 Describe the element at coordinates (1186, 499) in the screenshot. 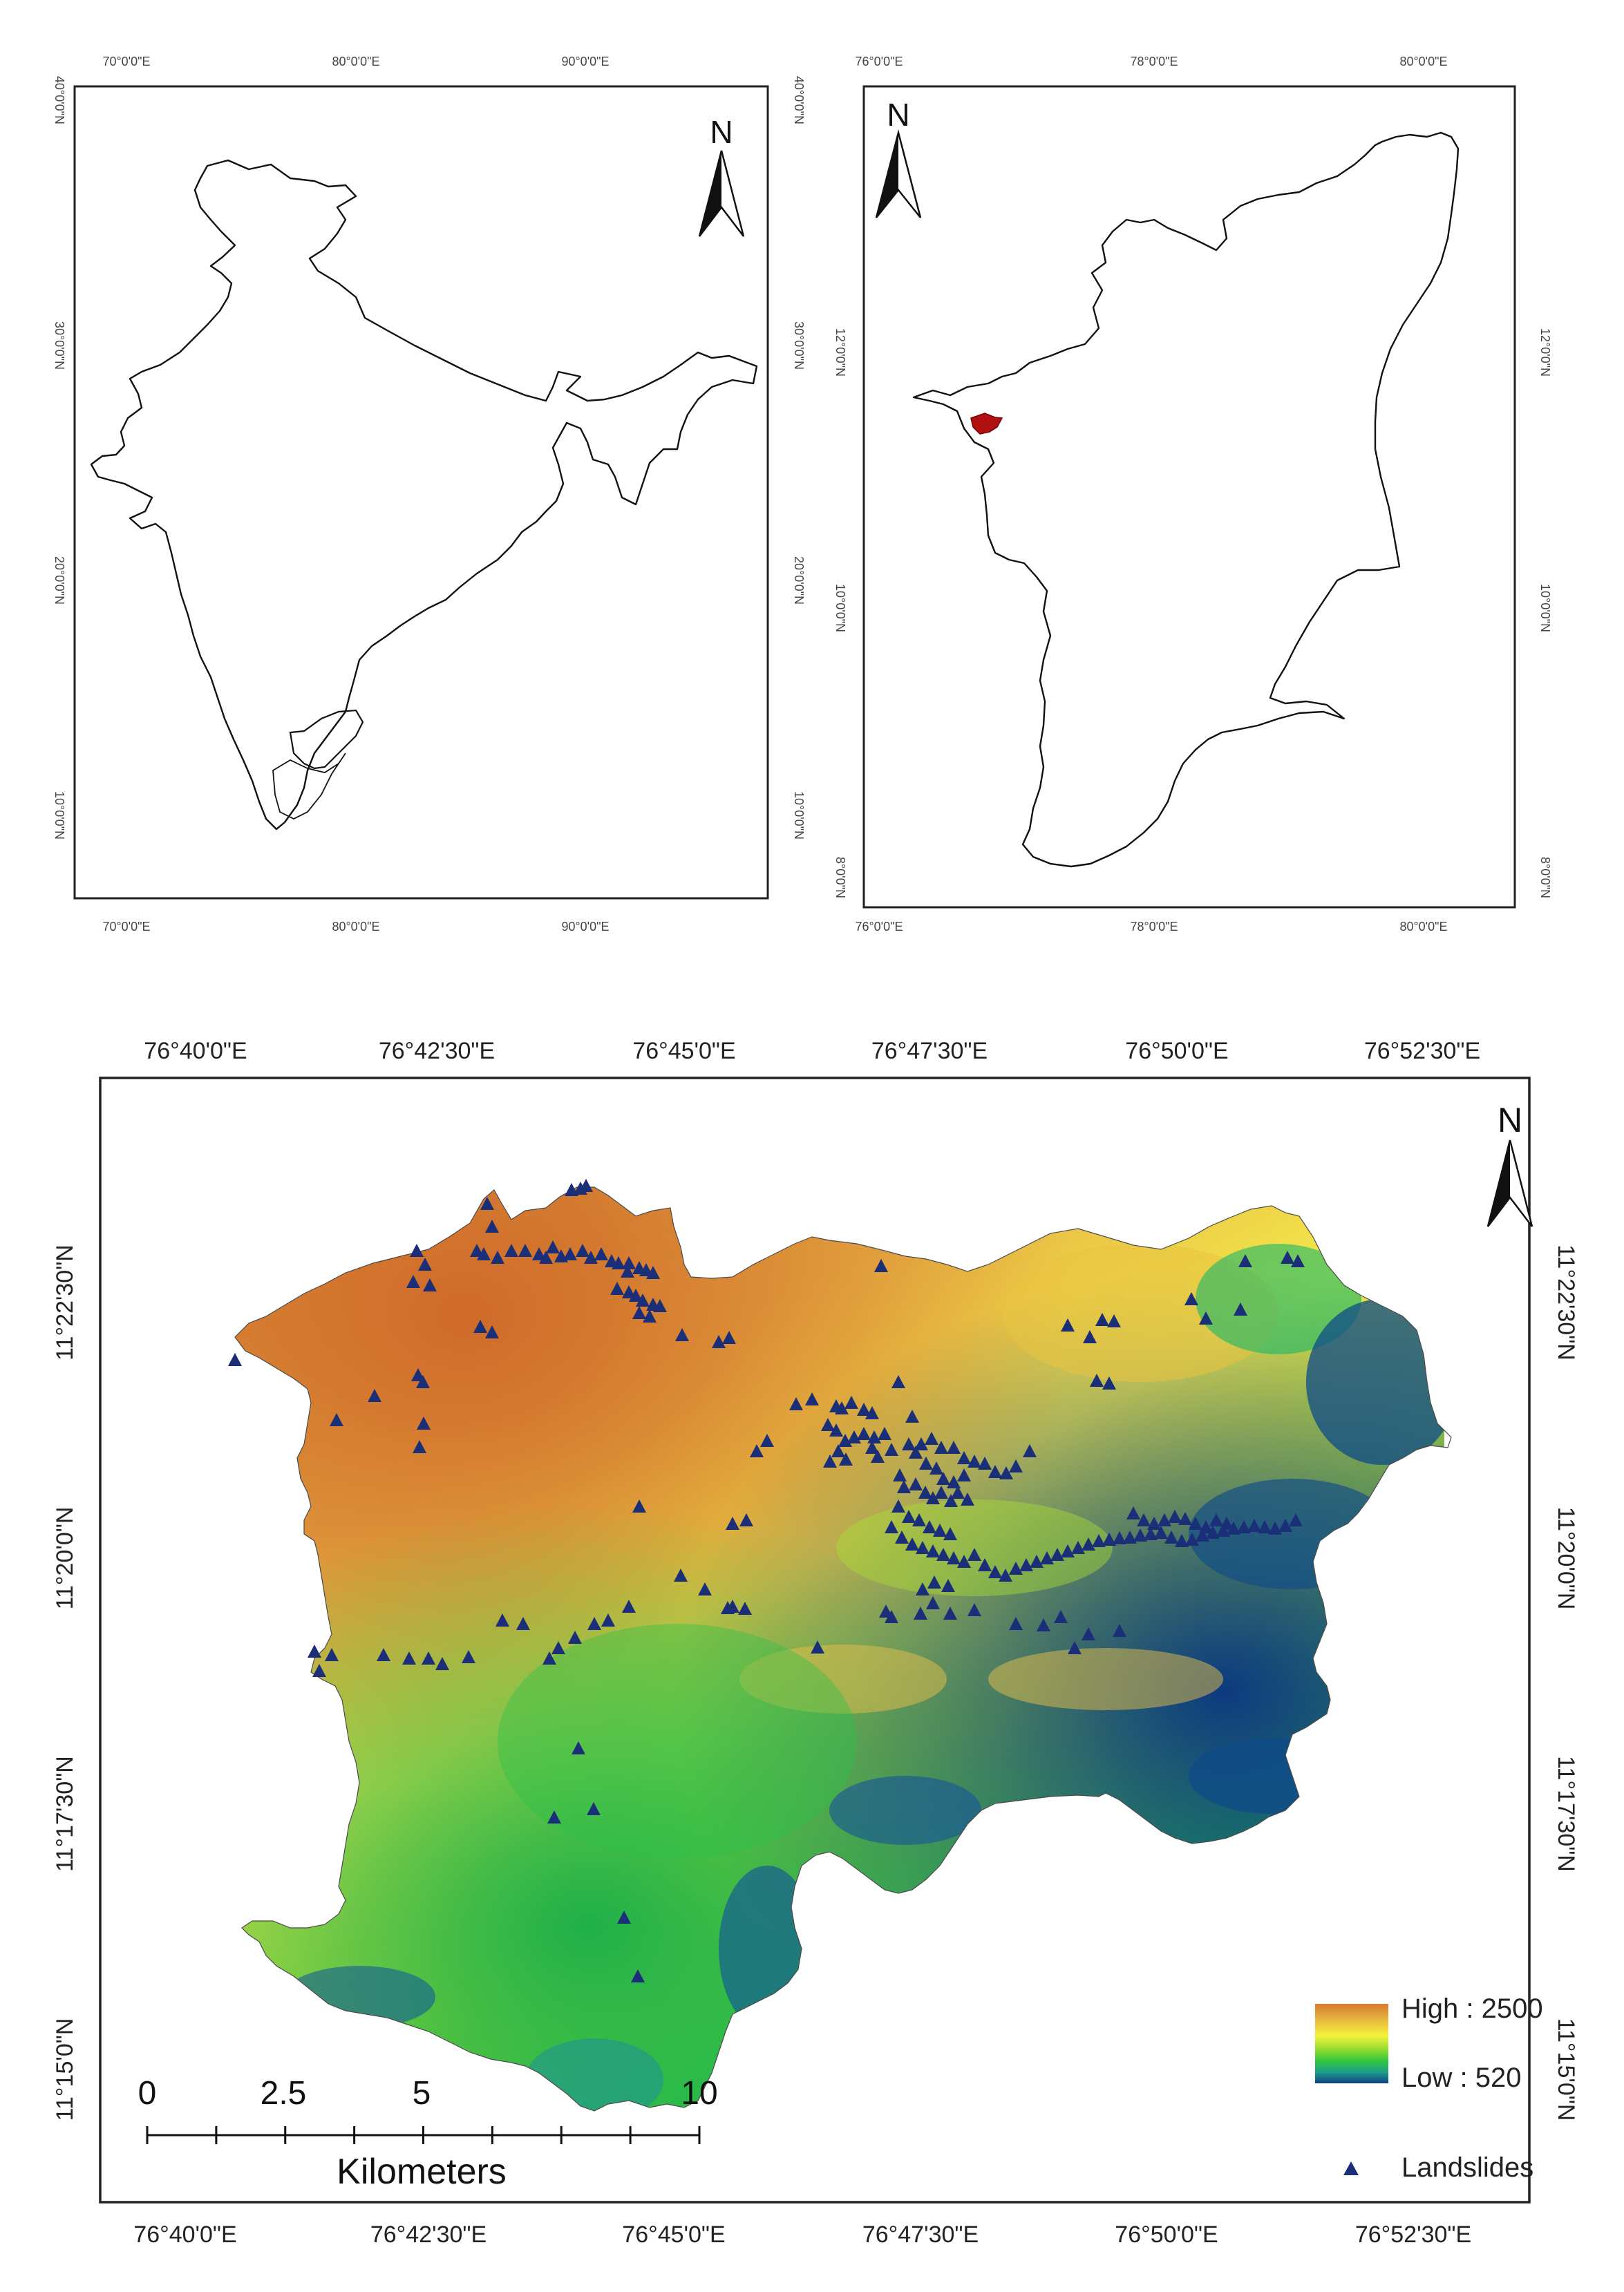

I see `tamilnadu-outline` at that location.